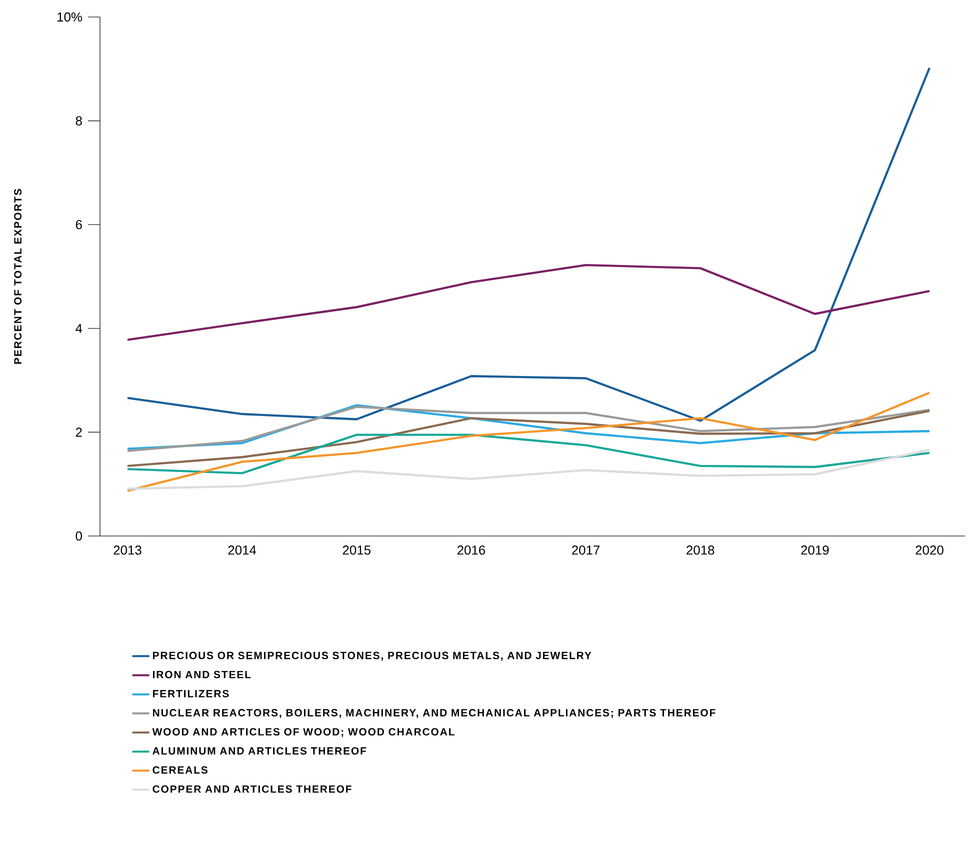 The image size is (967, 861). I want to click on legend-label: IRON AND STEEL, so click(202, 674).